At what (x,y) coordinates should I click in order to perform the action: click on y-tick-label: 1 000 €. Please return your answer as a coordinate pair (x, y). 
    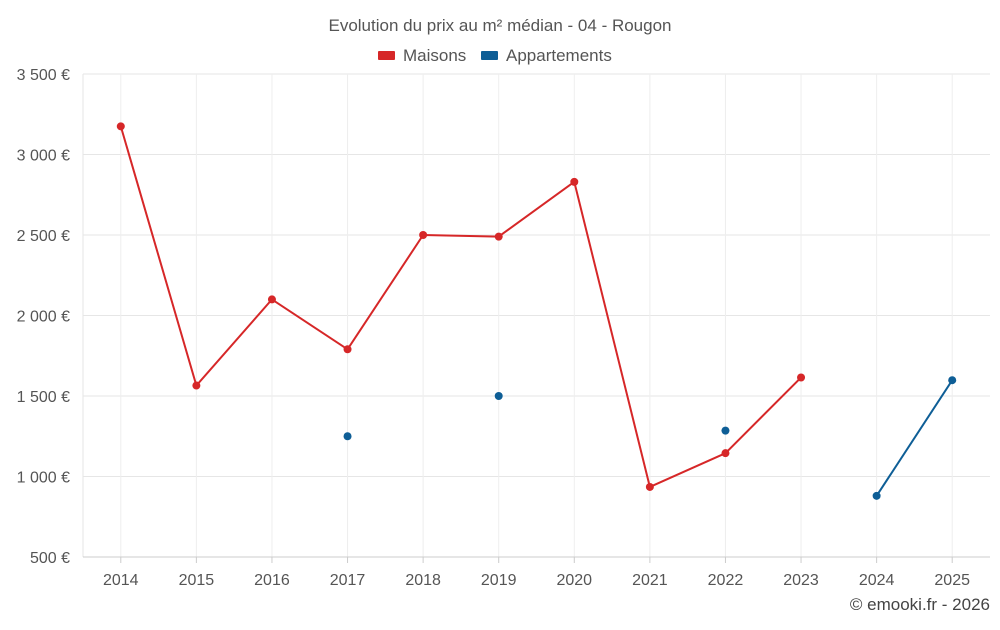
    Looking at the image, I should click on (43, 478).